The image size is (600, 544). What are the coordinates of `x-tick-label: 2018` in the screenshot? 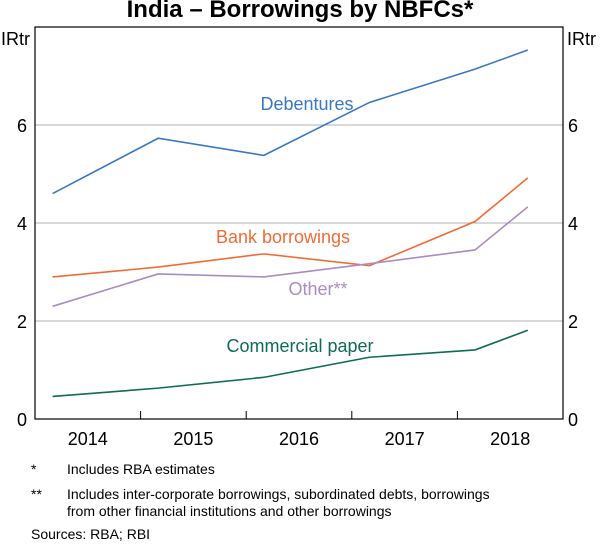 It's located at (510, 439).